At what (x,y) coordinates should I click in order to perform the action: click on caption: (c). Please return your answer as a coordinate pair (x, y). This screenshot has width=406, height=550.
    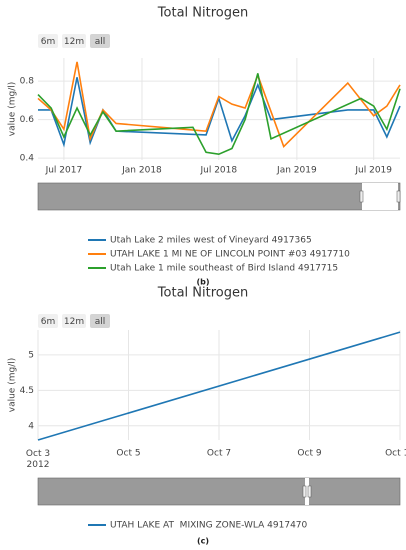
    Looking at the image, I should click on (203, 541).